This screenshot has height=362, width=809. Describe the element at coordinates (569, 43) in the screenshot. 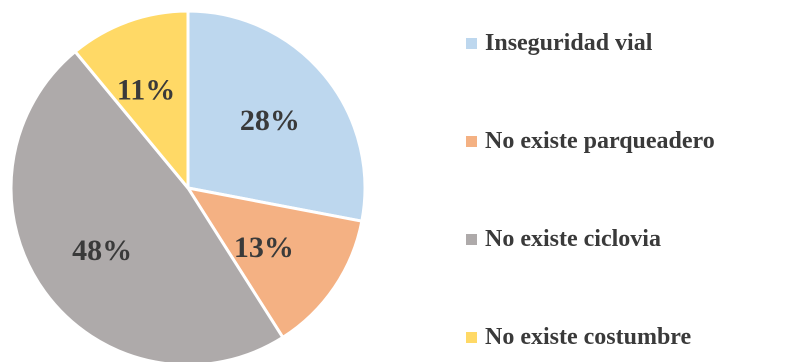

I see `legend-label: Inseguridad vial` at that location.